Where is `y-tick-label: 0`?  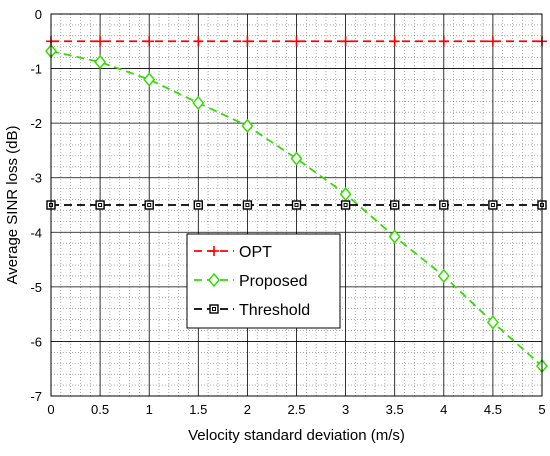
y-tick-label: 0 is located at coordinates (38, 14).